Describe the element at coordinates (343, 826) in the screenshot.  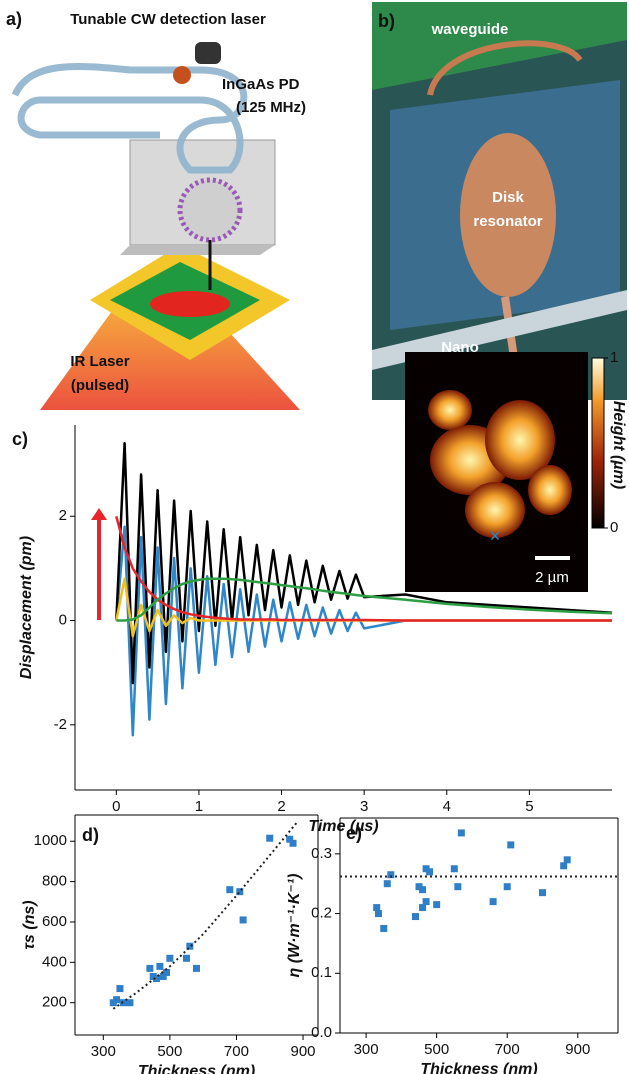
I see `x-axis-label: Time (µs)` at that location.